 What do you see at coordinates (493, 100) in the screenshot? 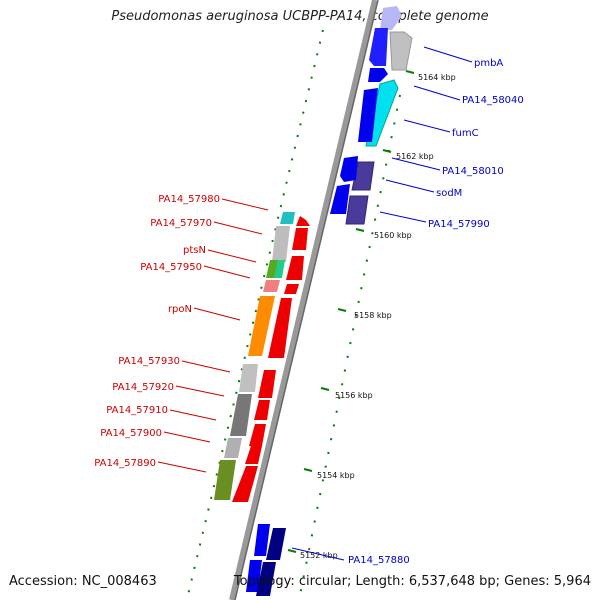
I see `label-PA14_58040: PA14_58040` at bounding box center [493, 100].